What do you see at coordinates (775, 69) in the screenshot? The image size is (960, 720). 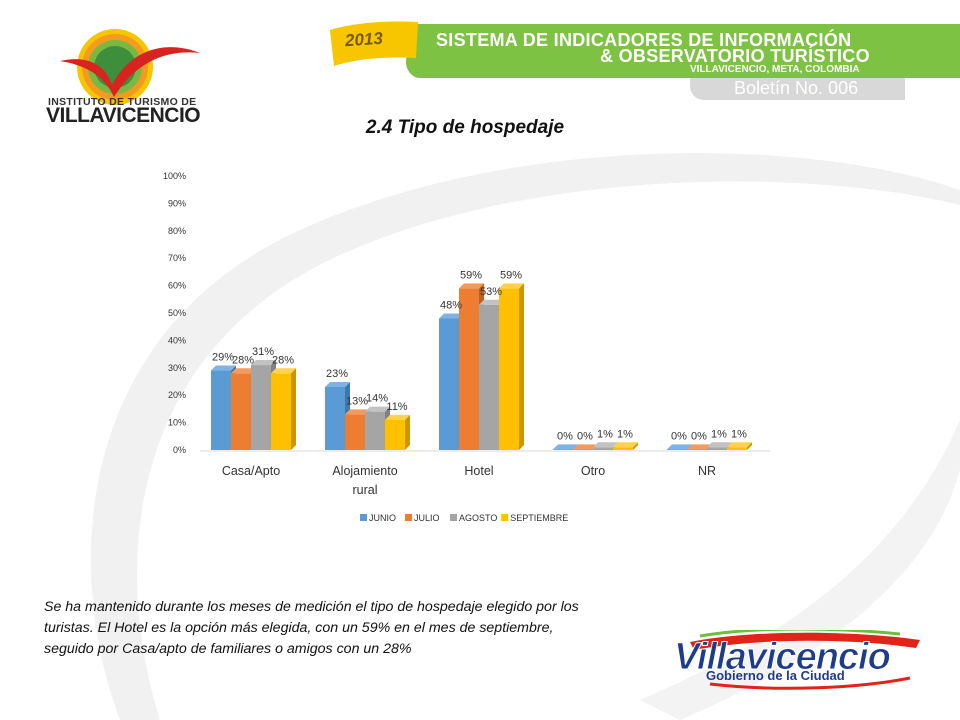 I see `header-location: VILLAVICENCIO, META, COLOMBIA` at bounding box center [775, 69].